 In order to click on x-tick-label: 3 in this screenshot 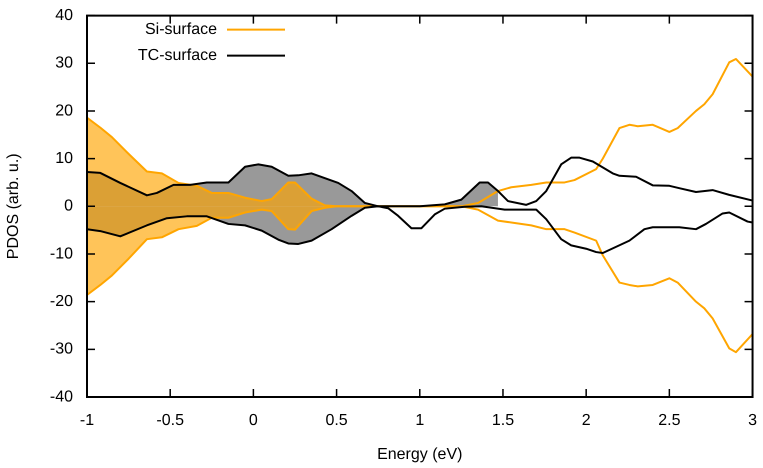, I will do `click(753, 421)`.